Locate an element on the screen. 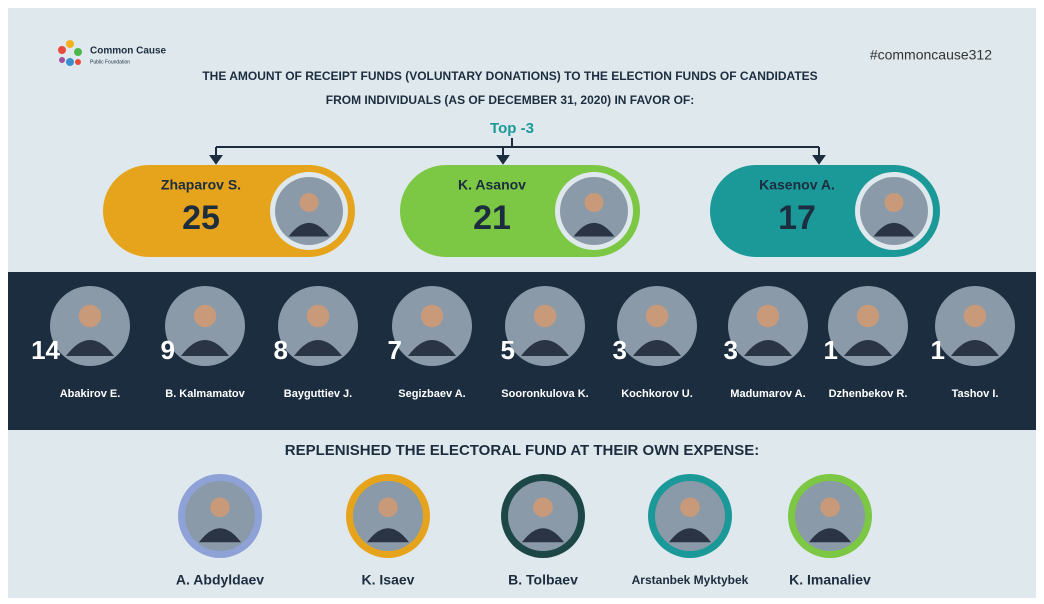 The height and width of the screenshot is (604, 1044). candidate-name: Segizbaev A. is located at coordinates (431, 394).